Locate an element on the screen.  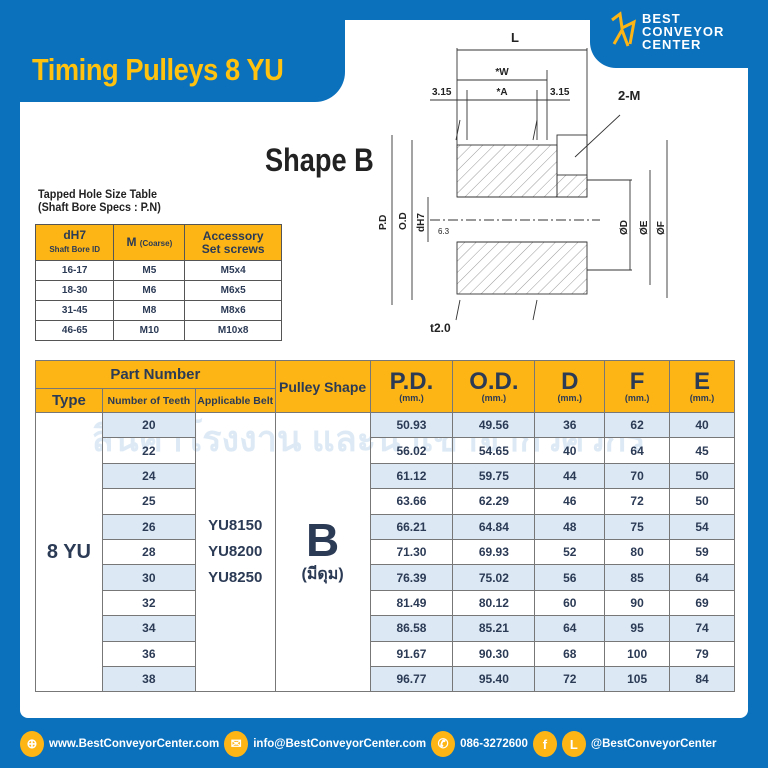
header-text: O.D. is located at coordinates (494, 381).